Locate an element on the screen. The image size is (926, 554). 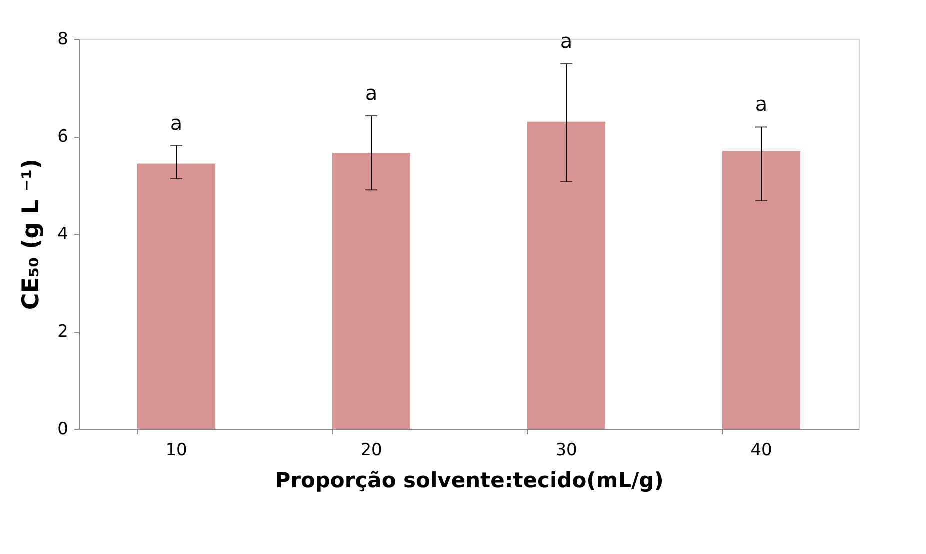
x-tick-label: 20 is located at coordinates (371, 450).